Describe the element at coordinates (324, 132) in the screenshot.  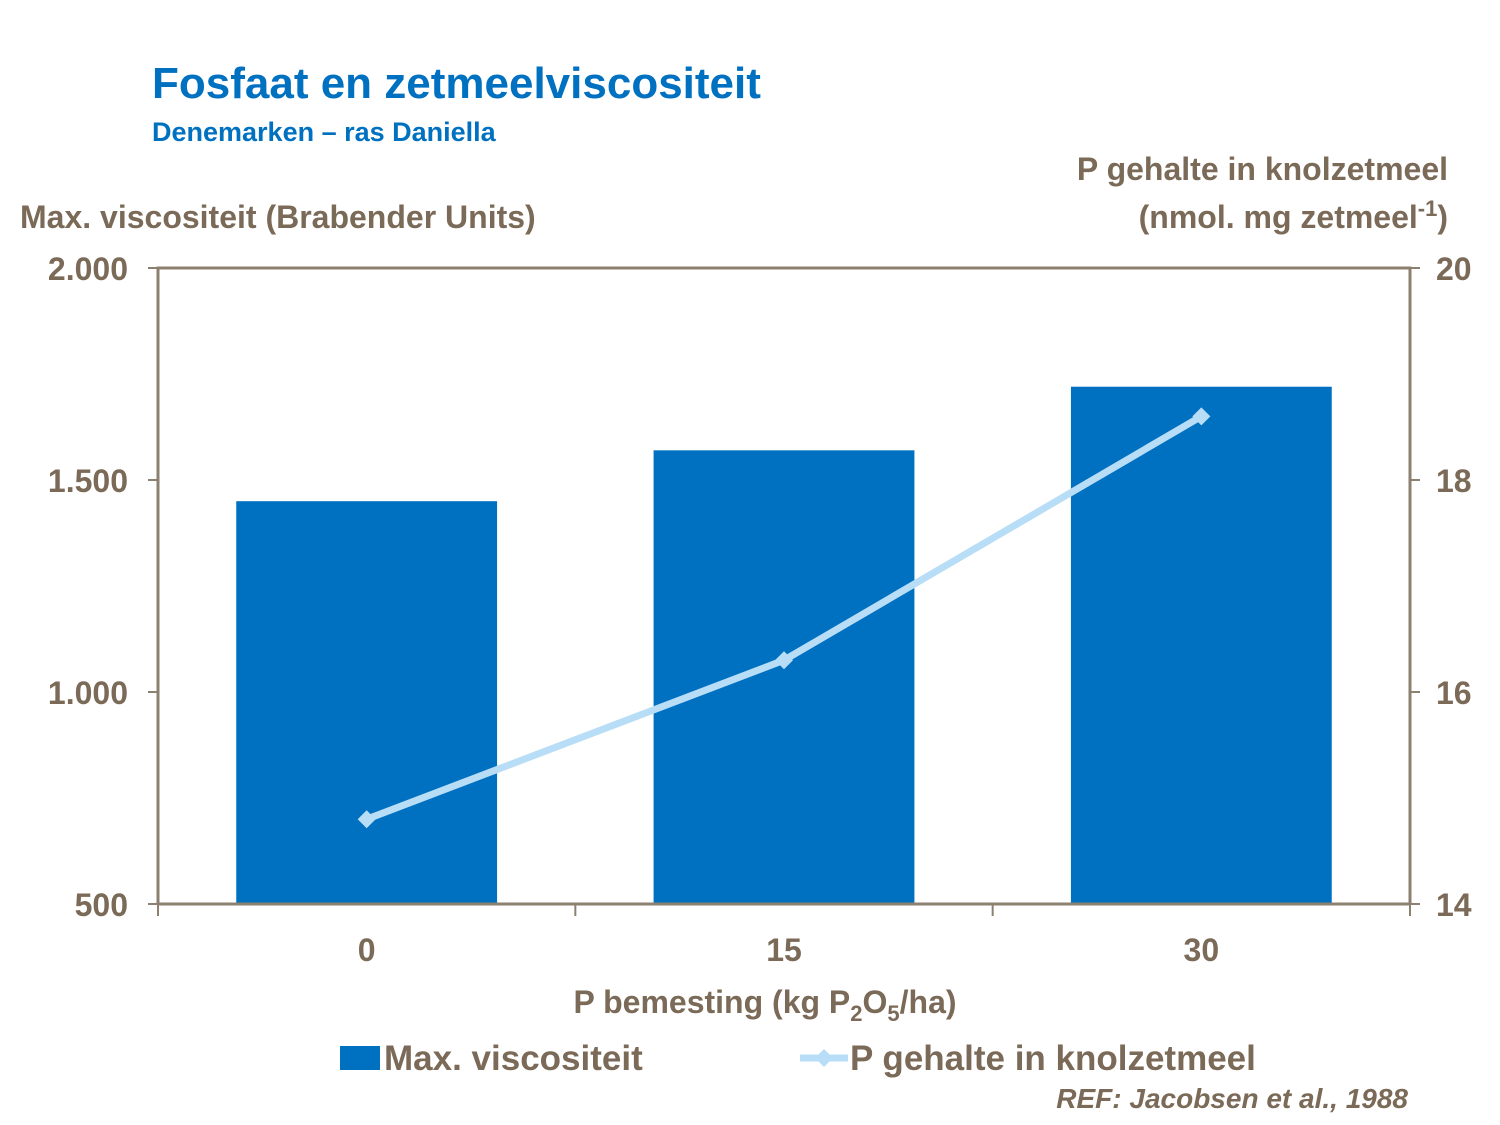
I see `chart-subtitle: Denemarken – ras Daniella` at that location.